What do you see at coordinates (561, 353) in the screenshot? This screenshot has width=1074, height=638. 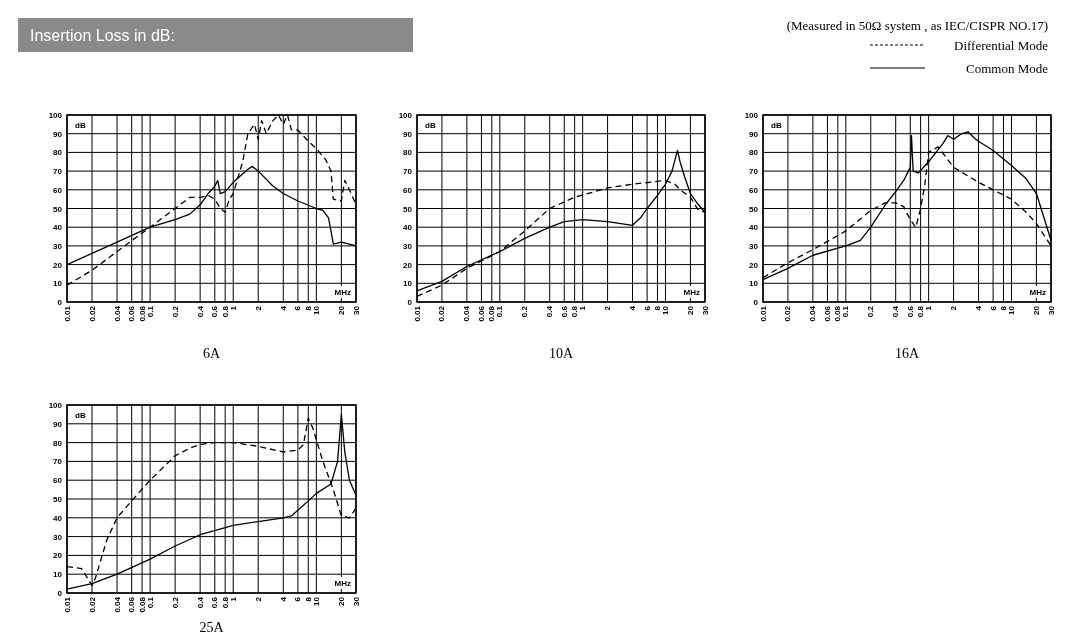 I see `text: 10A` at bounding box center [561, 353].